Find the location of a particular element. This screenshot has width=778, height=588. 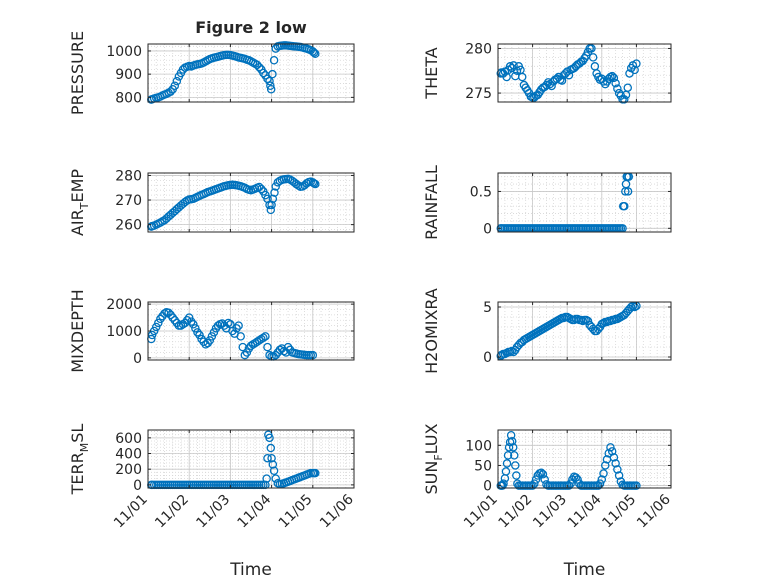

y-axis-label: TERRMSL is located at coordinates (79, 460).